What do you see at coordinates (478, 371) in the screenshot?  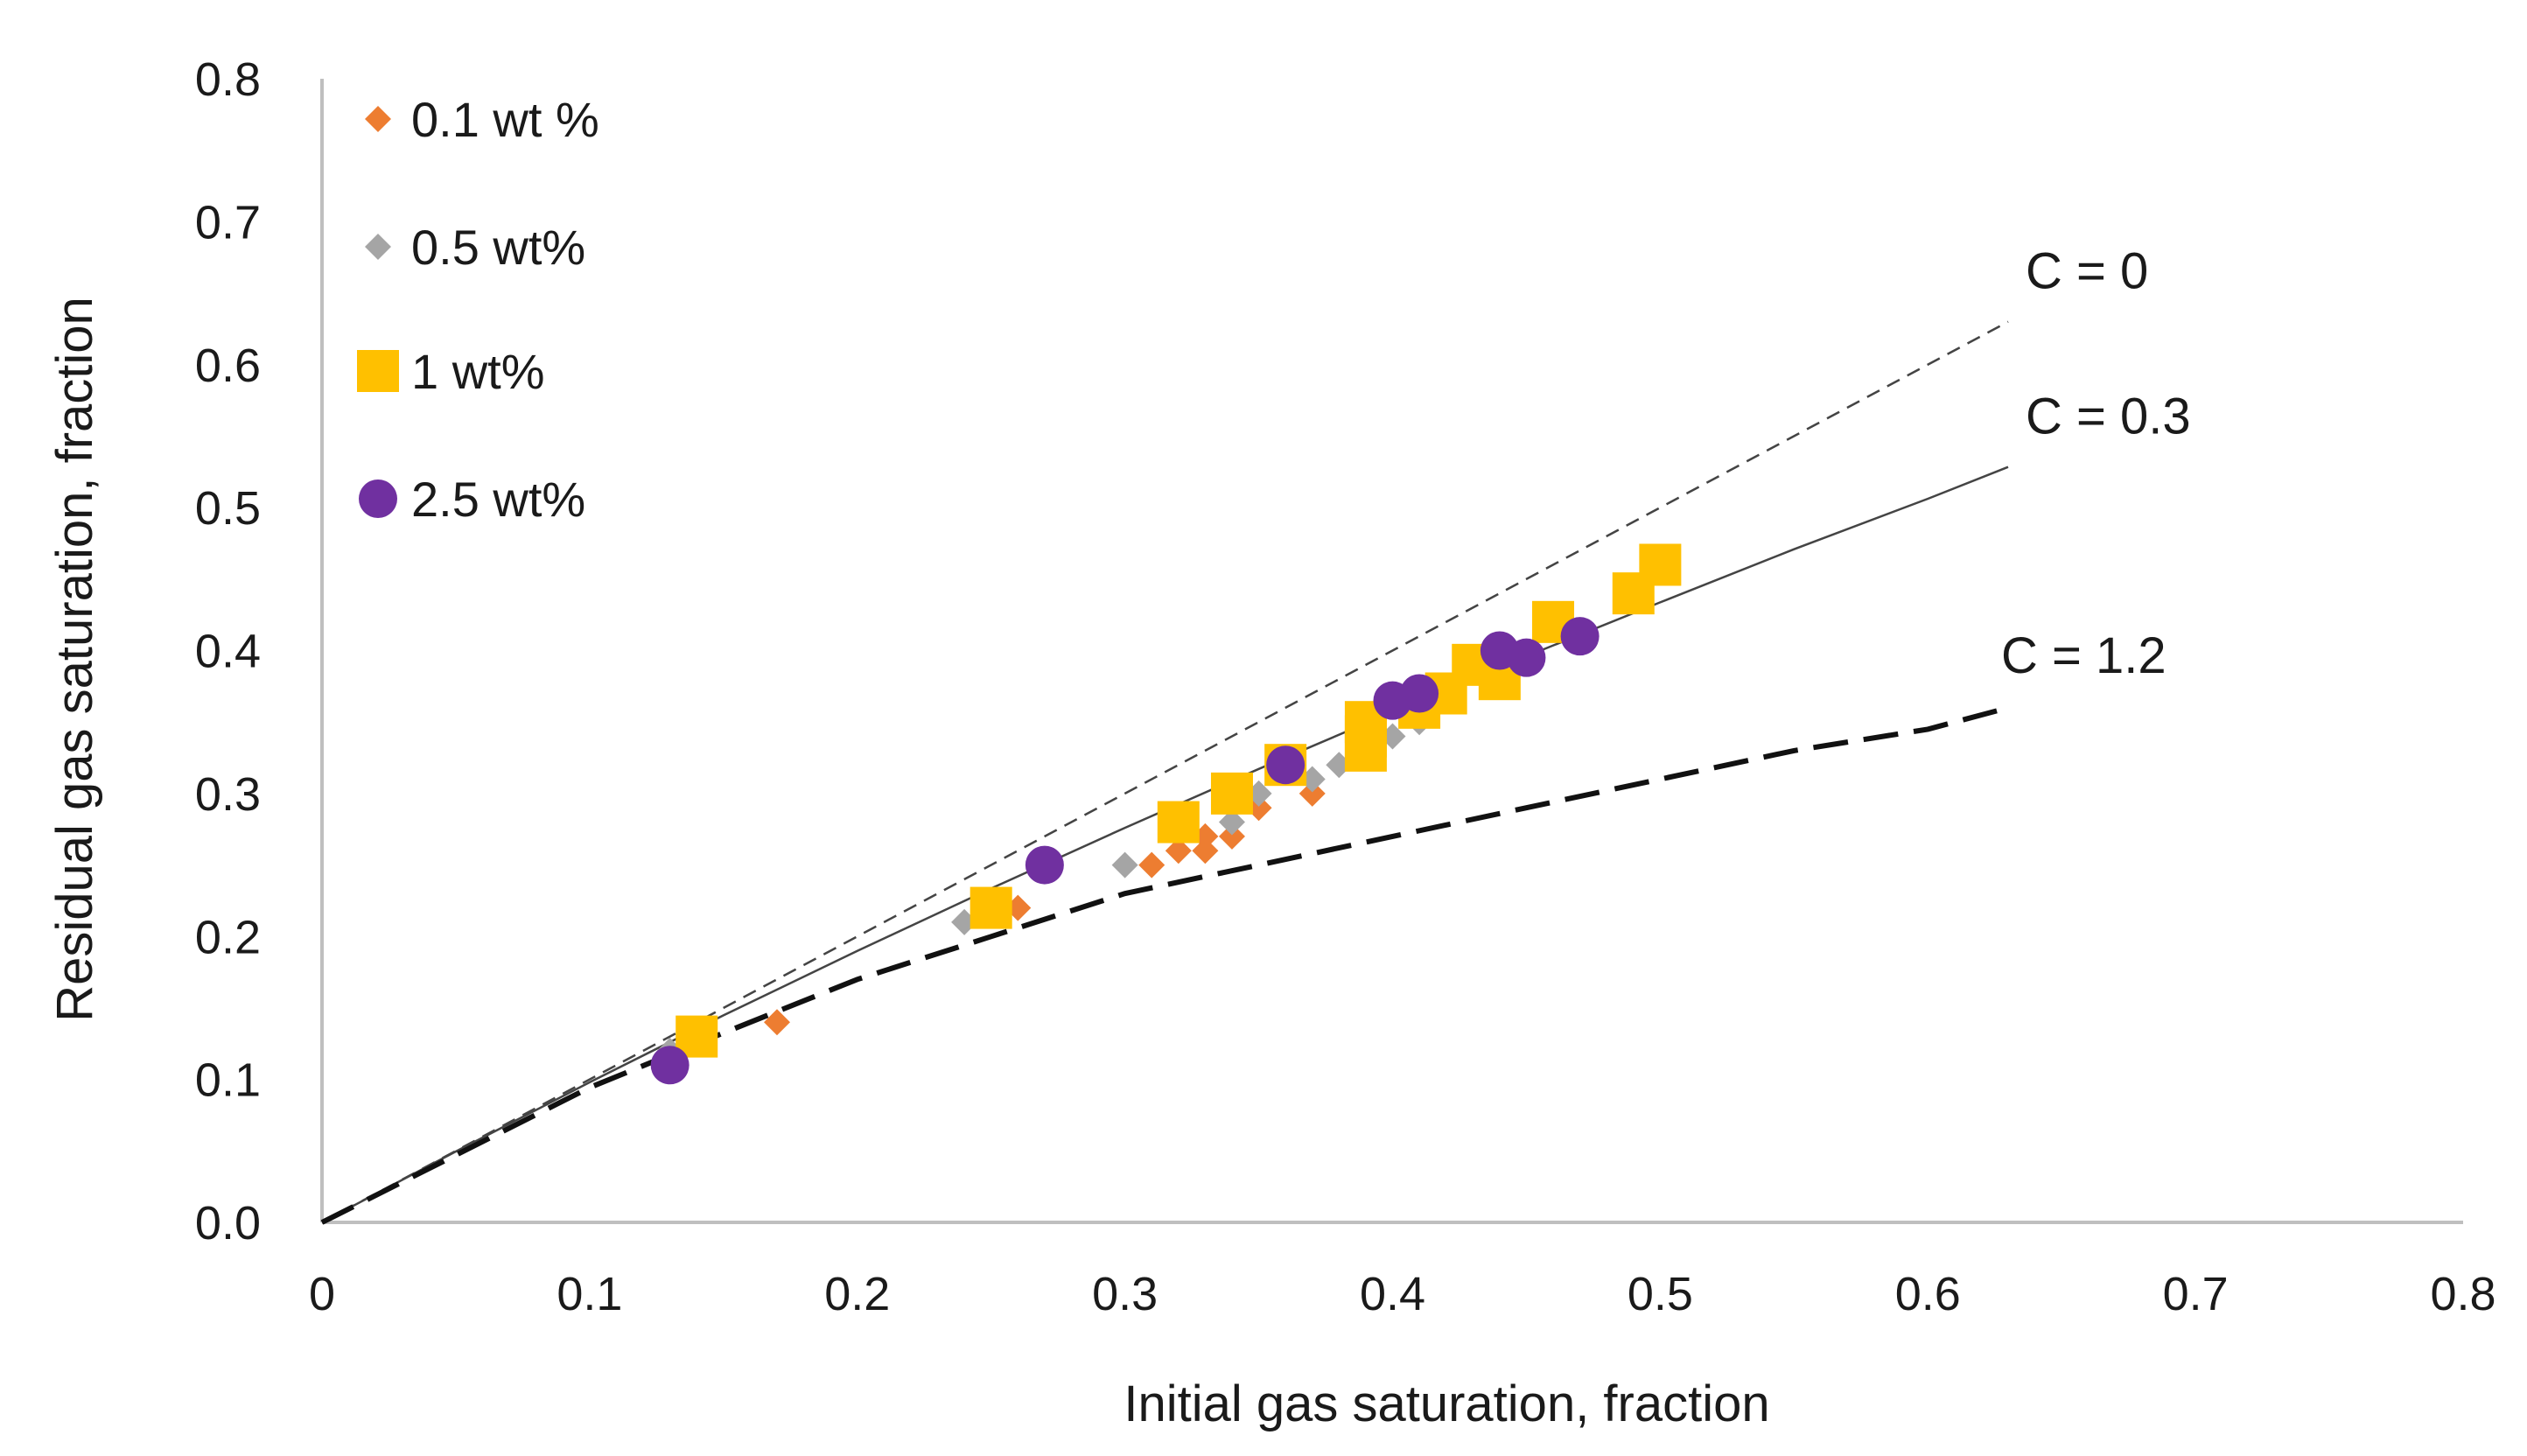 I see `legend-label: 1 wt%` at bounding box center [478, 371].